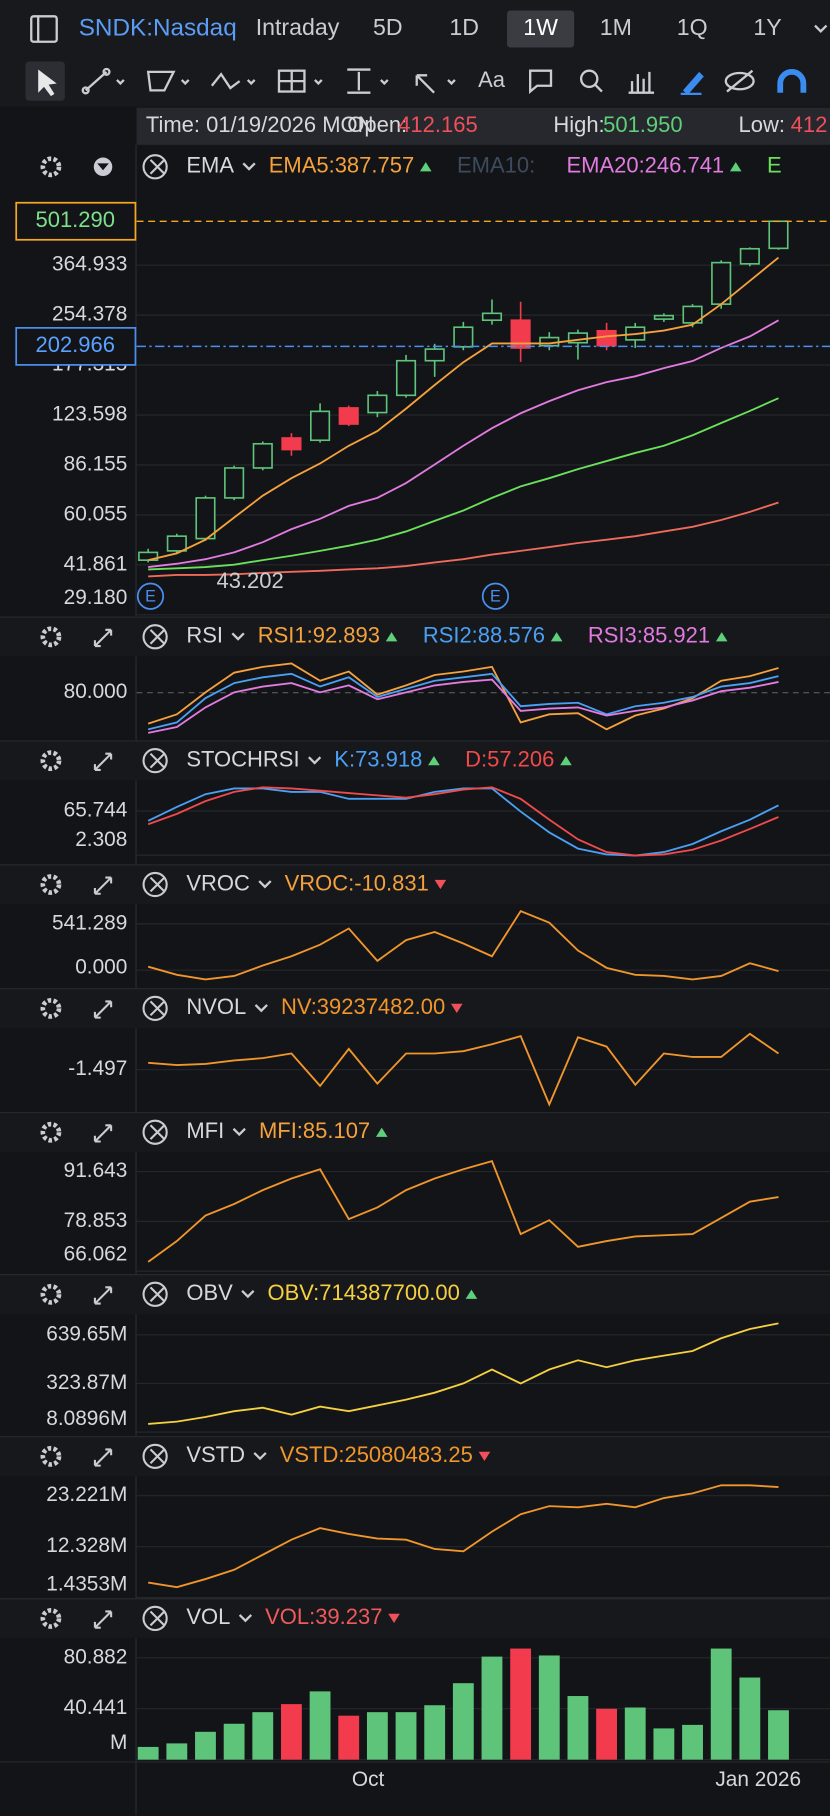  I want to click on text-tool: Aa, so click(492, 79).